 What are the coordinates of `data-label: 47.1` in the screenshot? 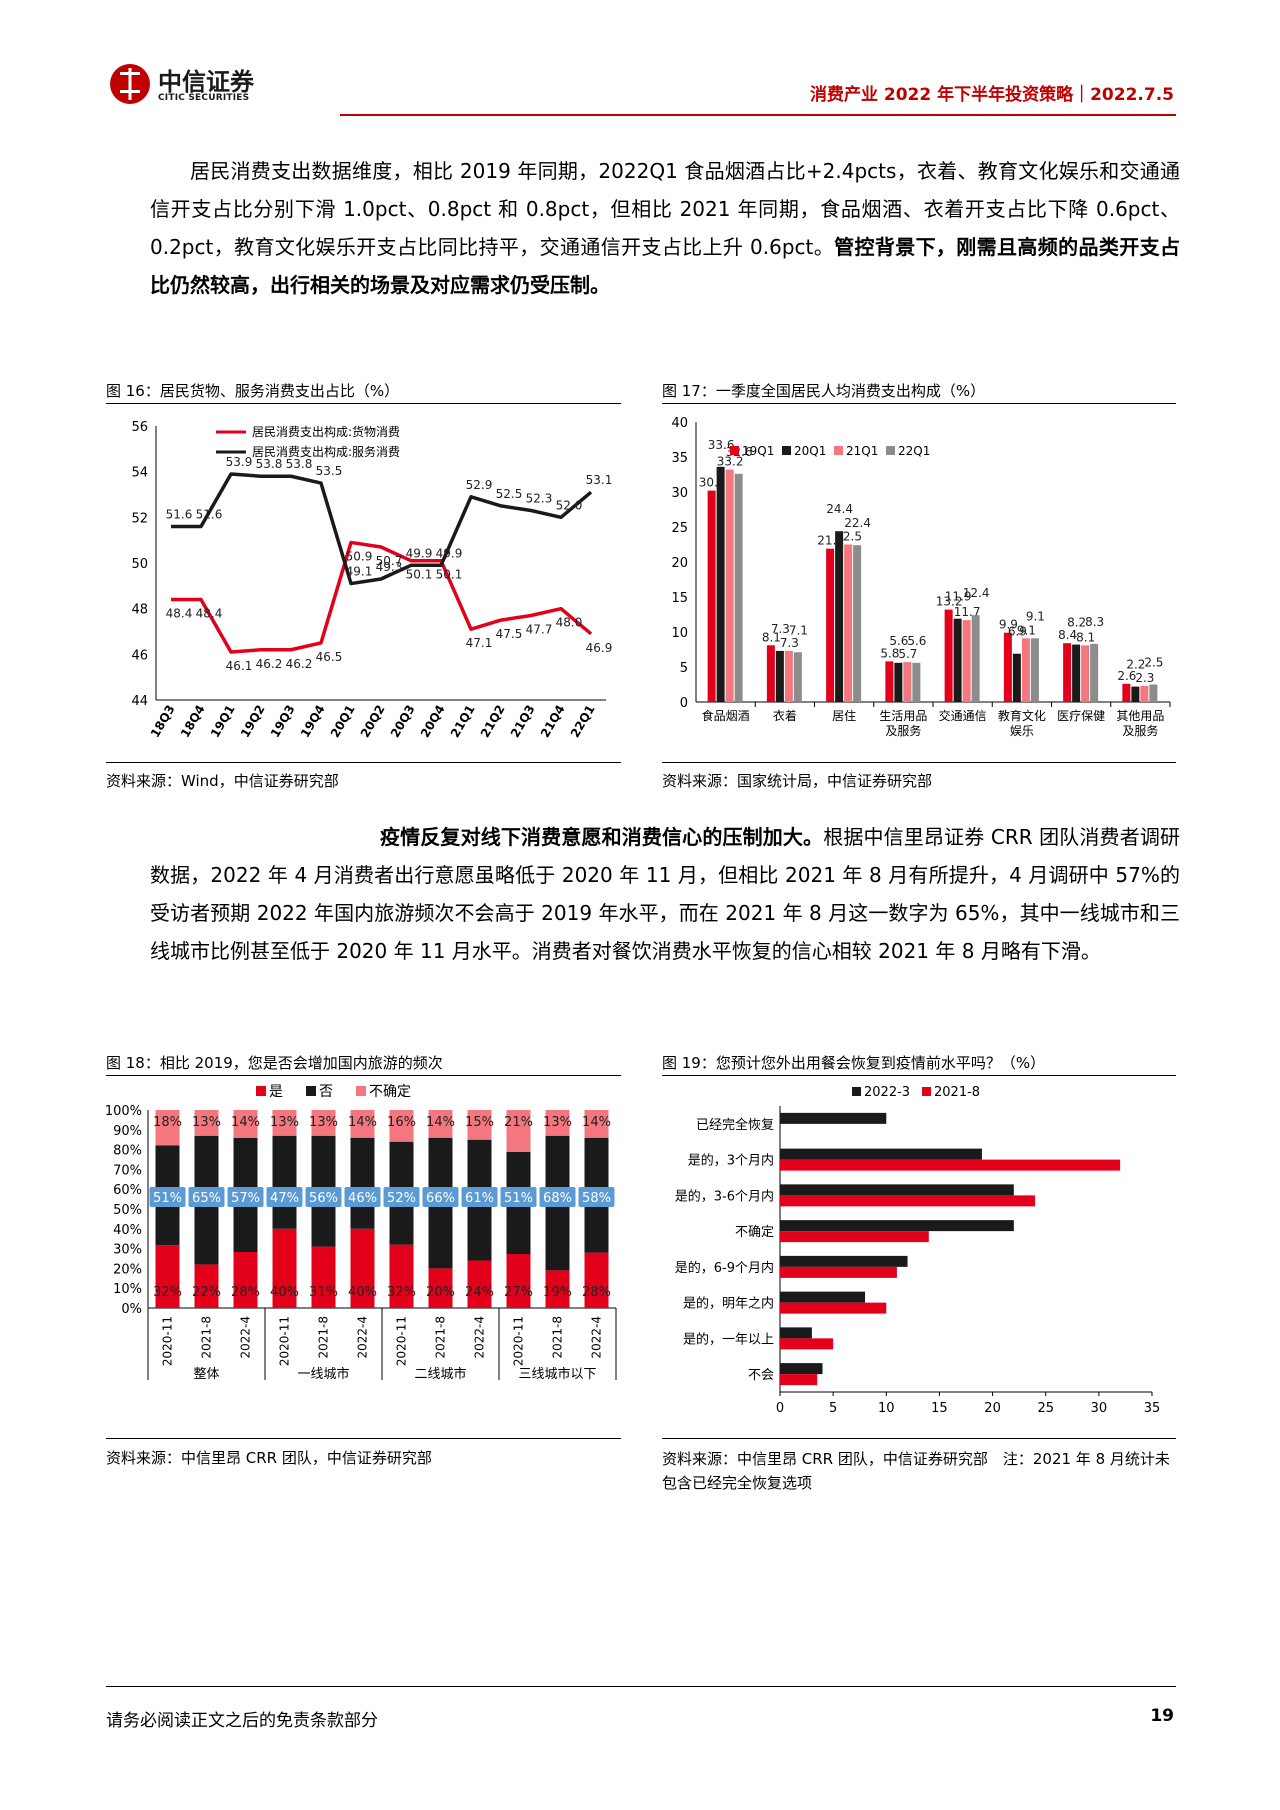 It's located at (479, 643).